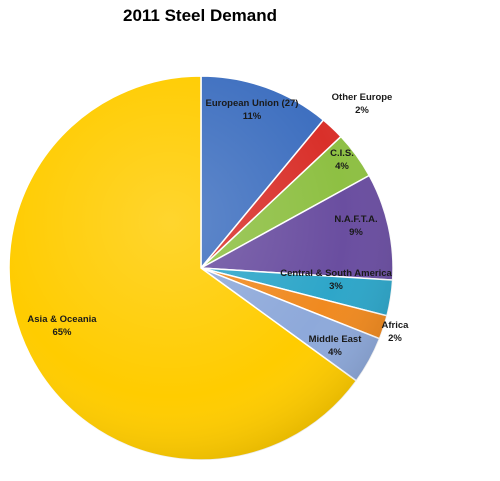  I want to click on slice-percent-label: 65%, so click(62, 332).